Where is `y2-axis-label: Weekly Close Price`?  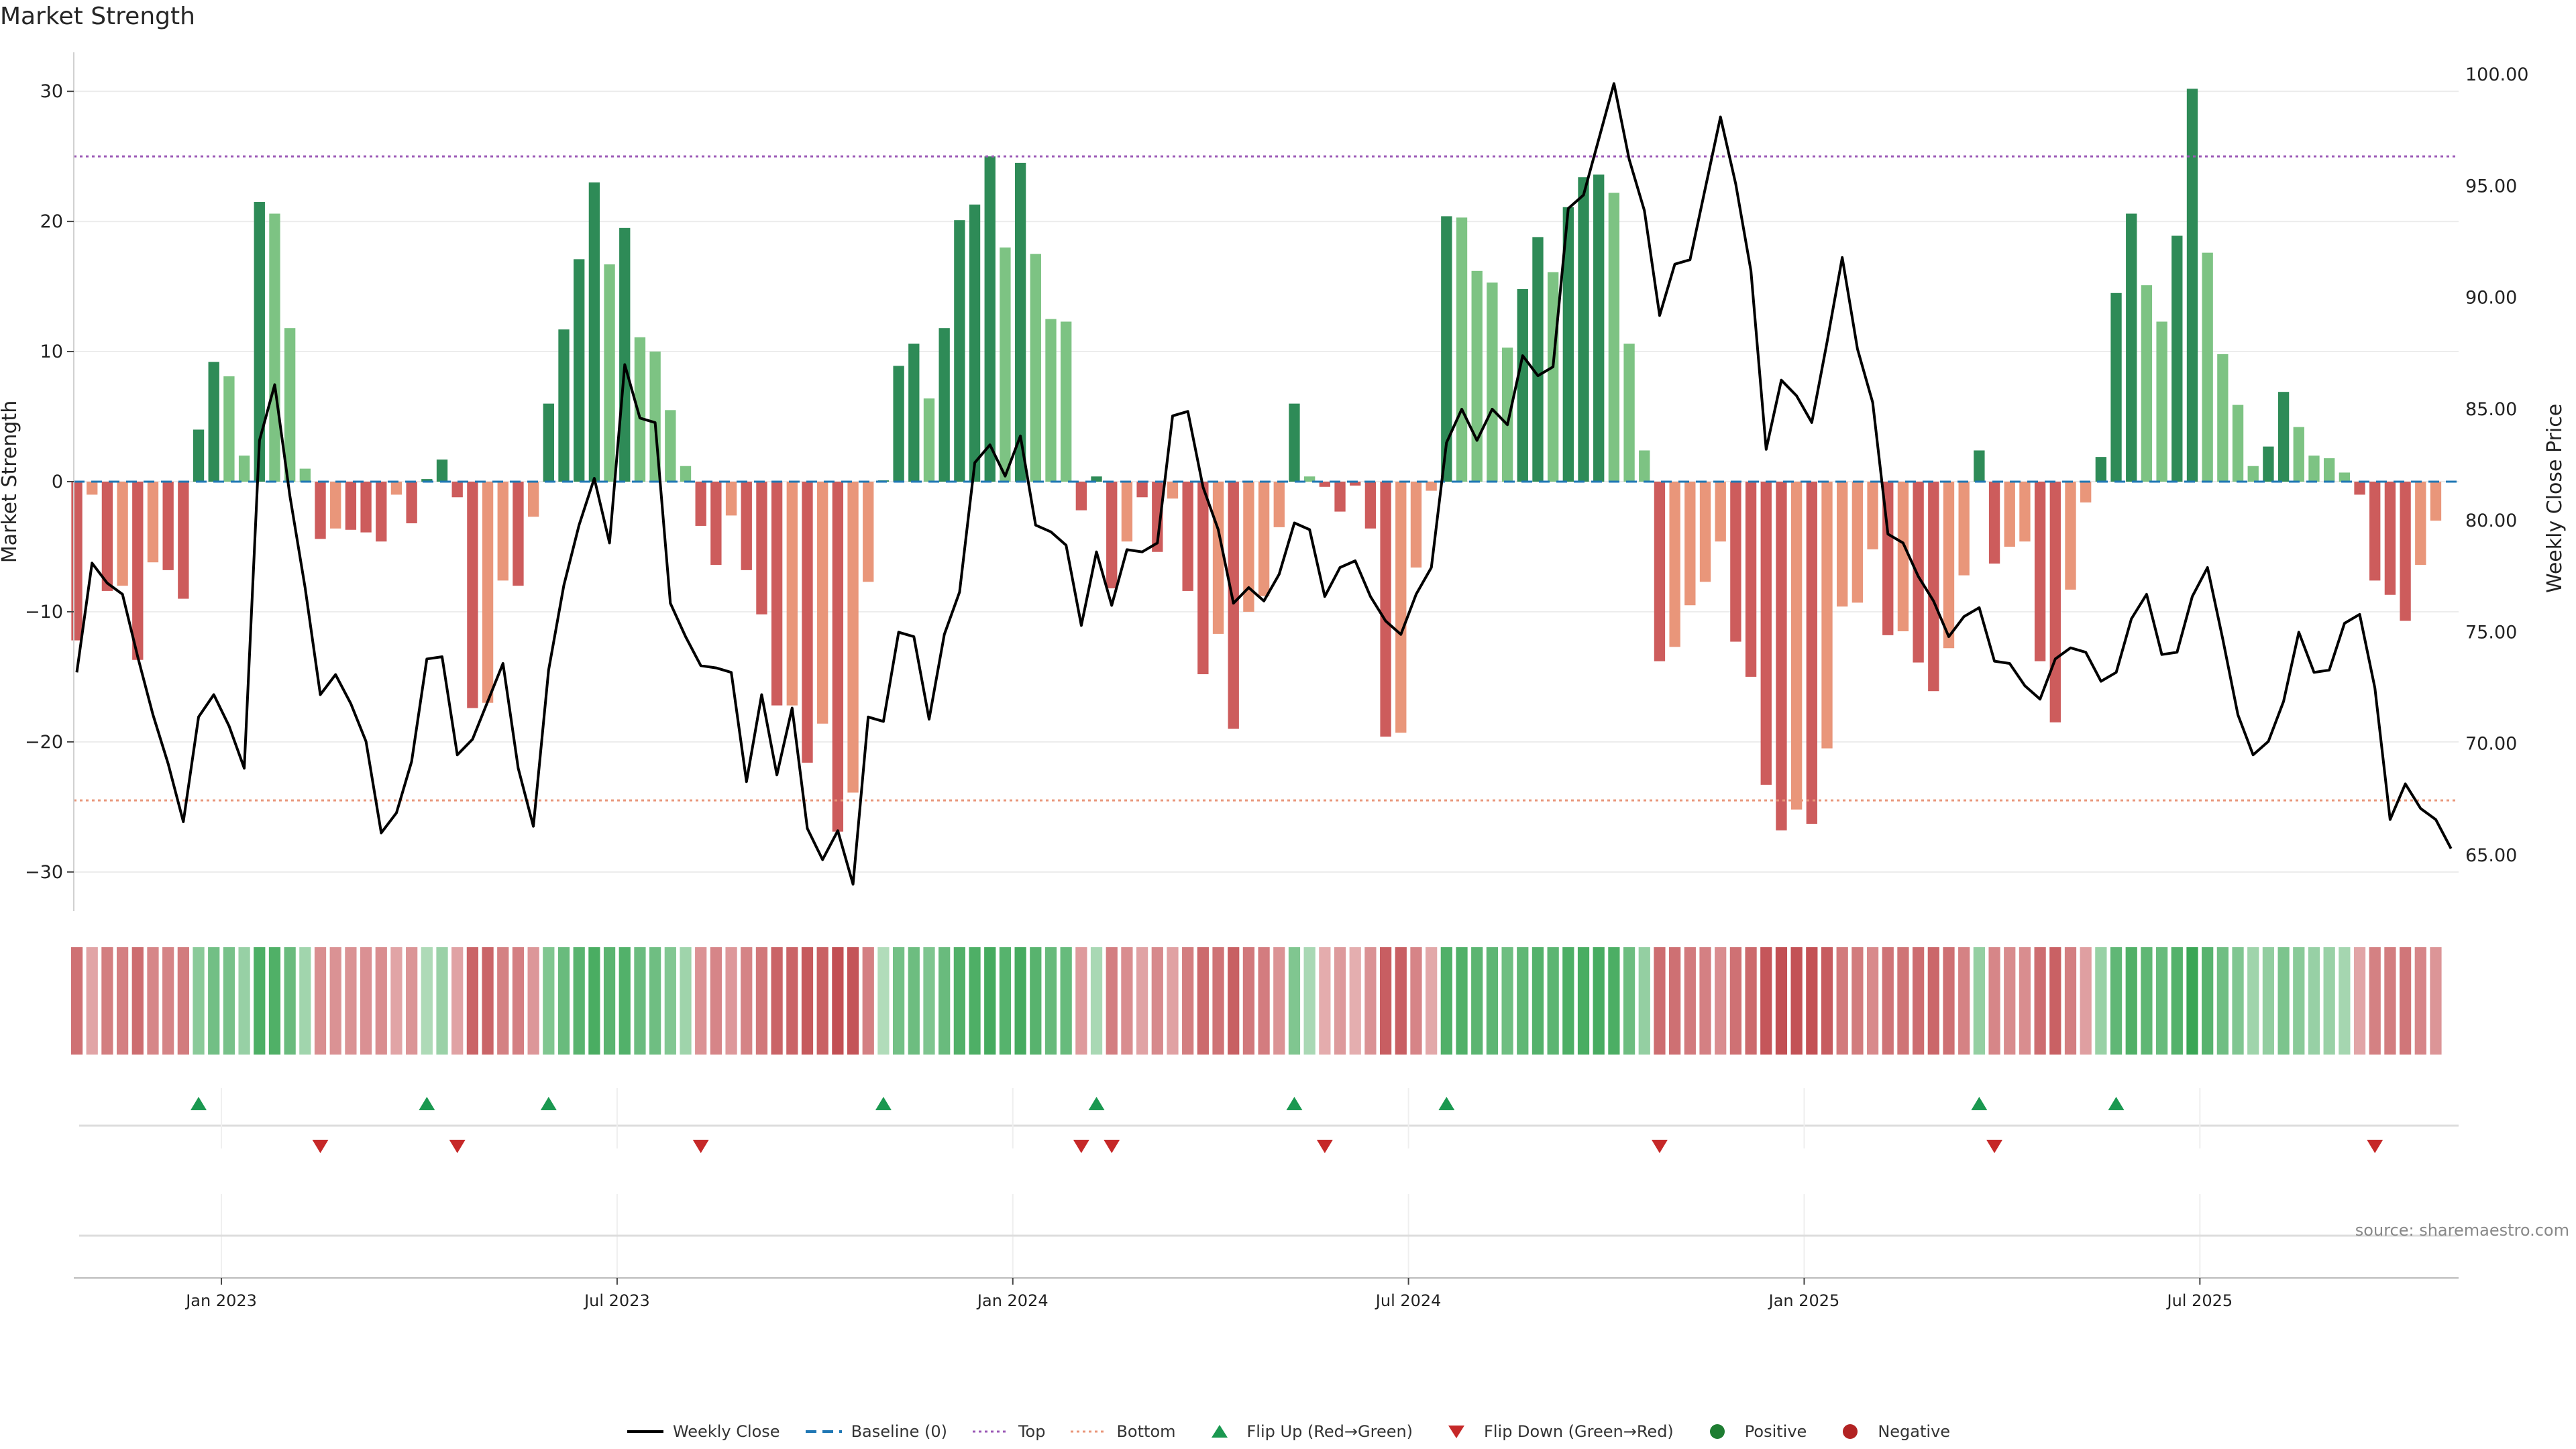
y2-axis-label: Weekly Close Price is located at coordinates (2555, 498).